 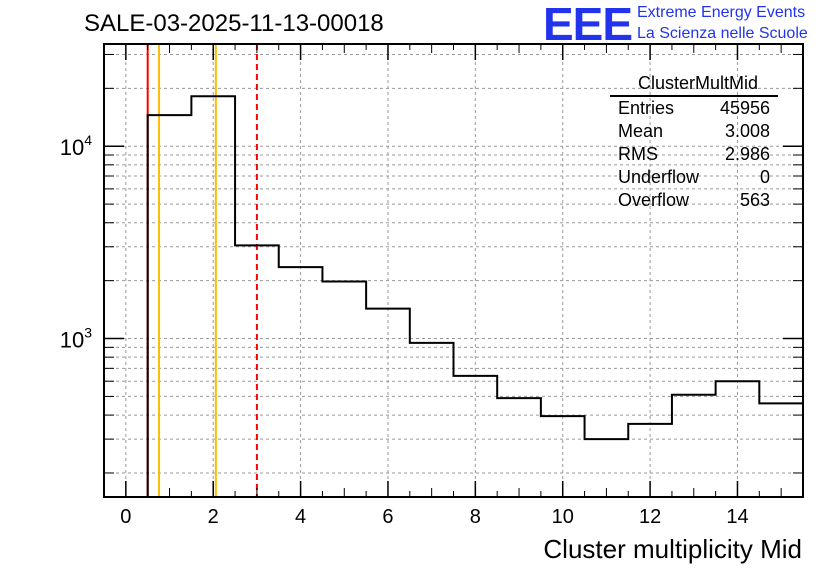 What do you see at coordinates (744, 108) in the screenshot?
I see `stat-value: 45956` at bounding box center [744, 108].